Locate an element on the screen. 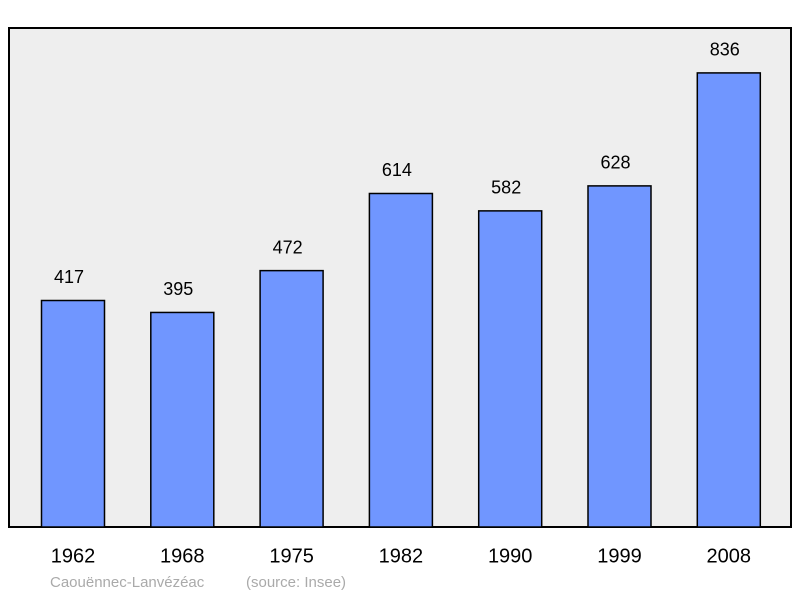  value-label: 628 is located at coordinates (615, 163).